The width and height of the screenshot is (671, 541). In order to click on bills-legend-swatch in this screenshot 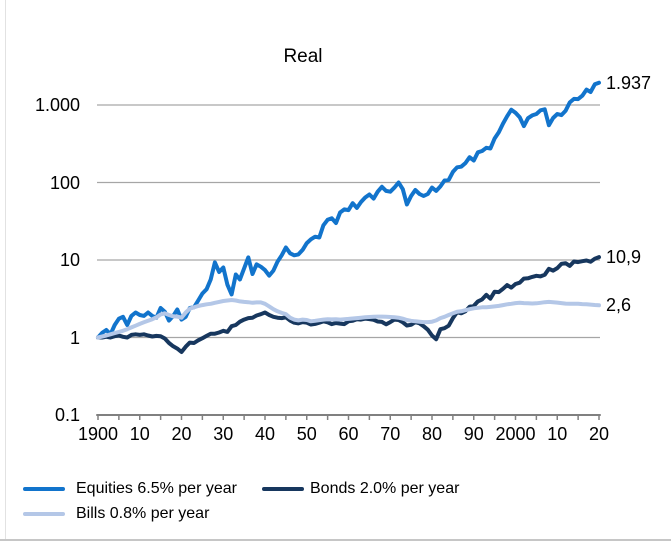, I will do `click(44, 514)`.